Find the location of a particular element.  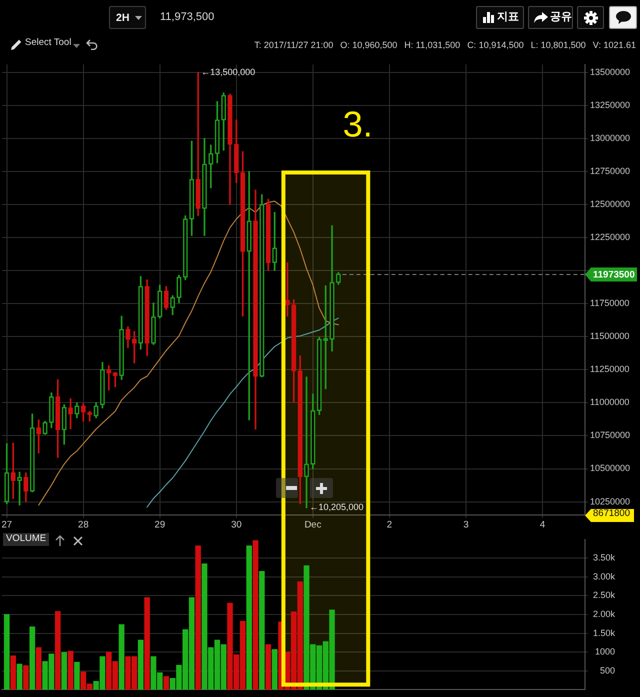

x-tick-label: 30 is located at coordinates (236, 524).